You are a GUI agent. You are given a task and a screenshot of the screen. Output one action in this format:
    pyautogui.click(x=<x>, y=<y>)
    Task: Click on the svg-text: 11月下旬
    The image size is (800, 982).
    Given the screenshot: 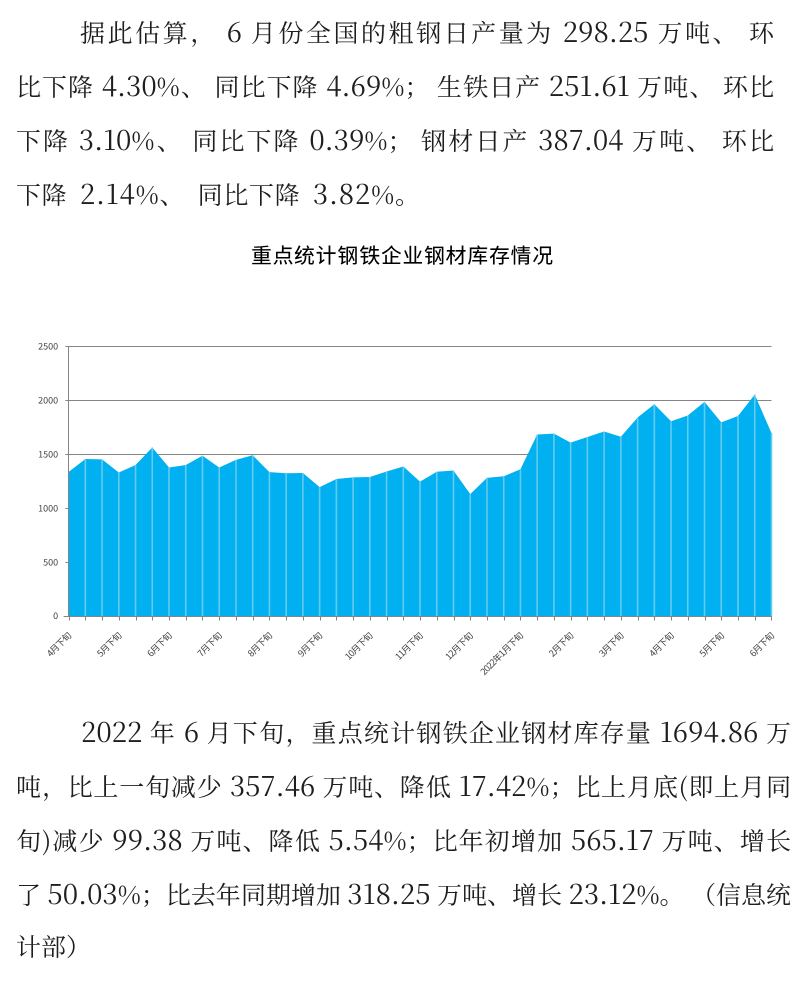 What is the action you would take?
    pyautogui.click(x=408, y=645)
    